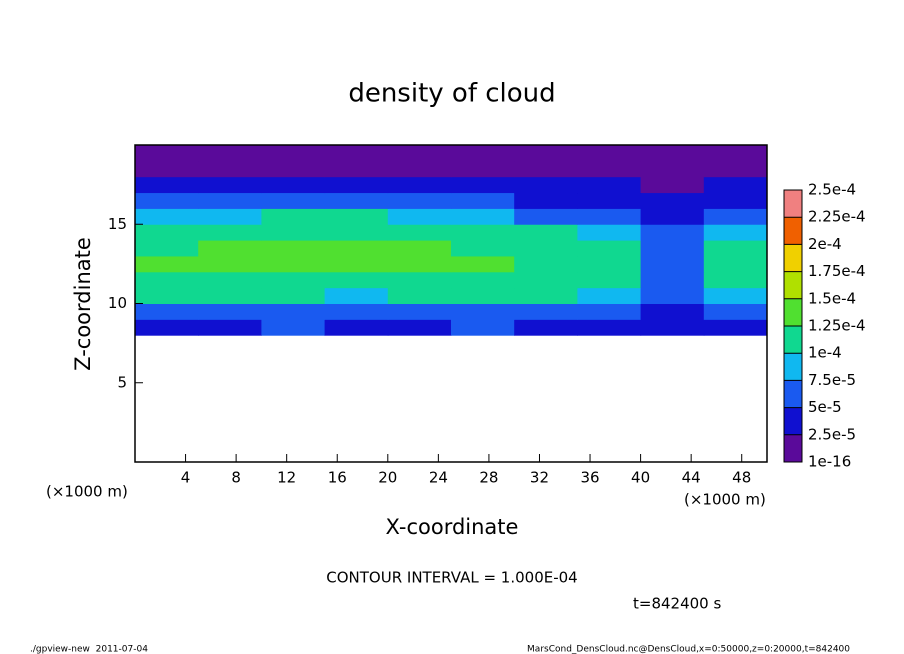 This screenshot has width=904, height=654. What do you see at coordinates (832, 380) in the screenshot?
I see `colorbar-label: 7.5e-5` at bounding box center [832, 380].